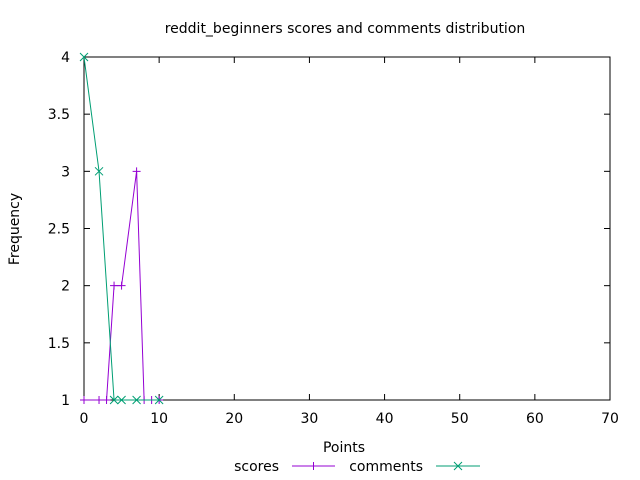 This screenshot has width=640, height=480. I want to click on x-axis-label: Points, so click(344, 448).